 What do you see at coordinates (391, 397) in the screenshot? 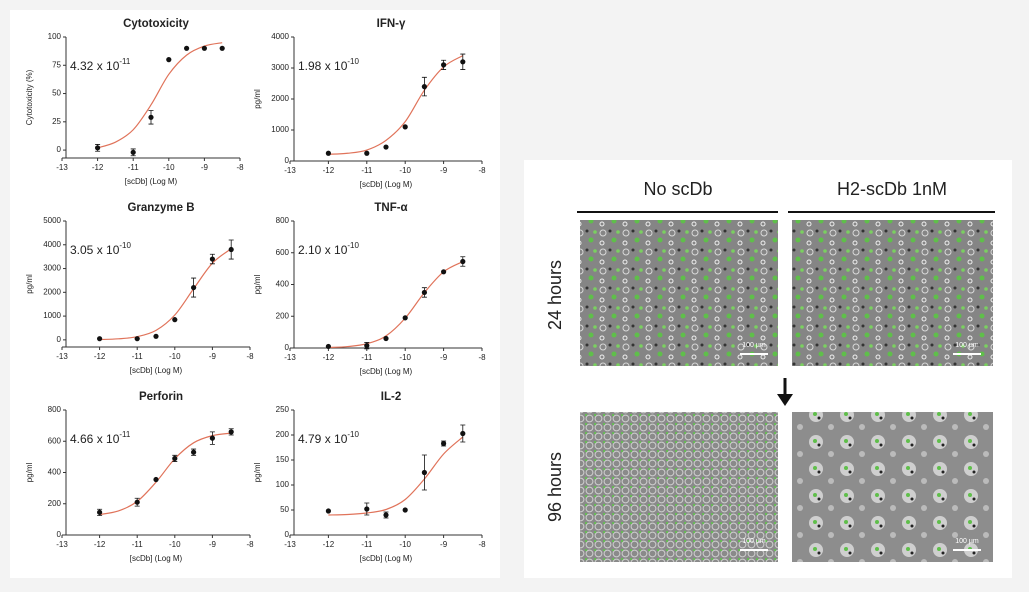
I see `chart-title: IL-2` at bounding box center [391, 397].